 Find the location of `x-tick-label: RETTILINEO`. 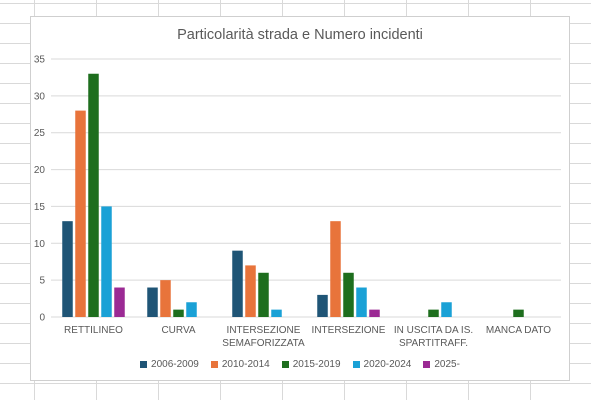

x-tick-label: RETTILINEO is located at coordinates (93, 330).